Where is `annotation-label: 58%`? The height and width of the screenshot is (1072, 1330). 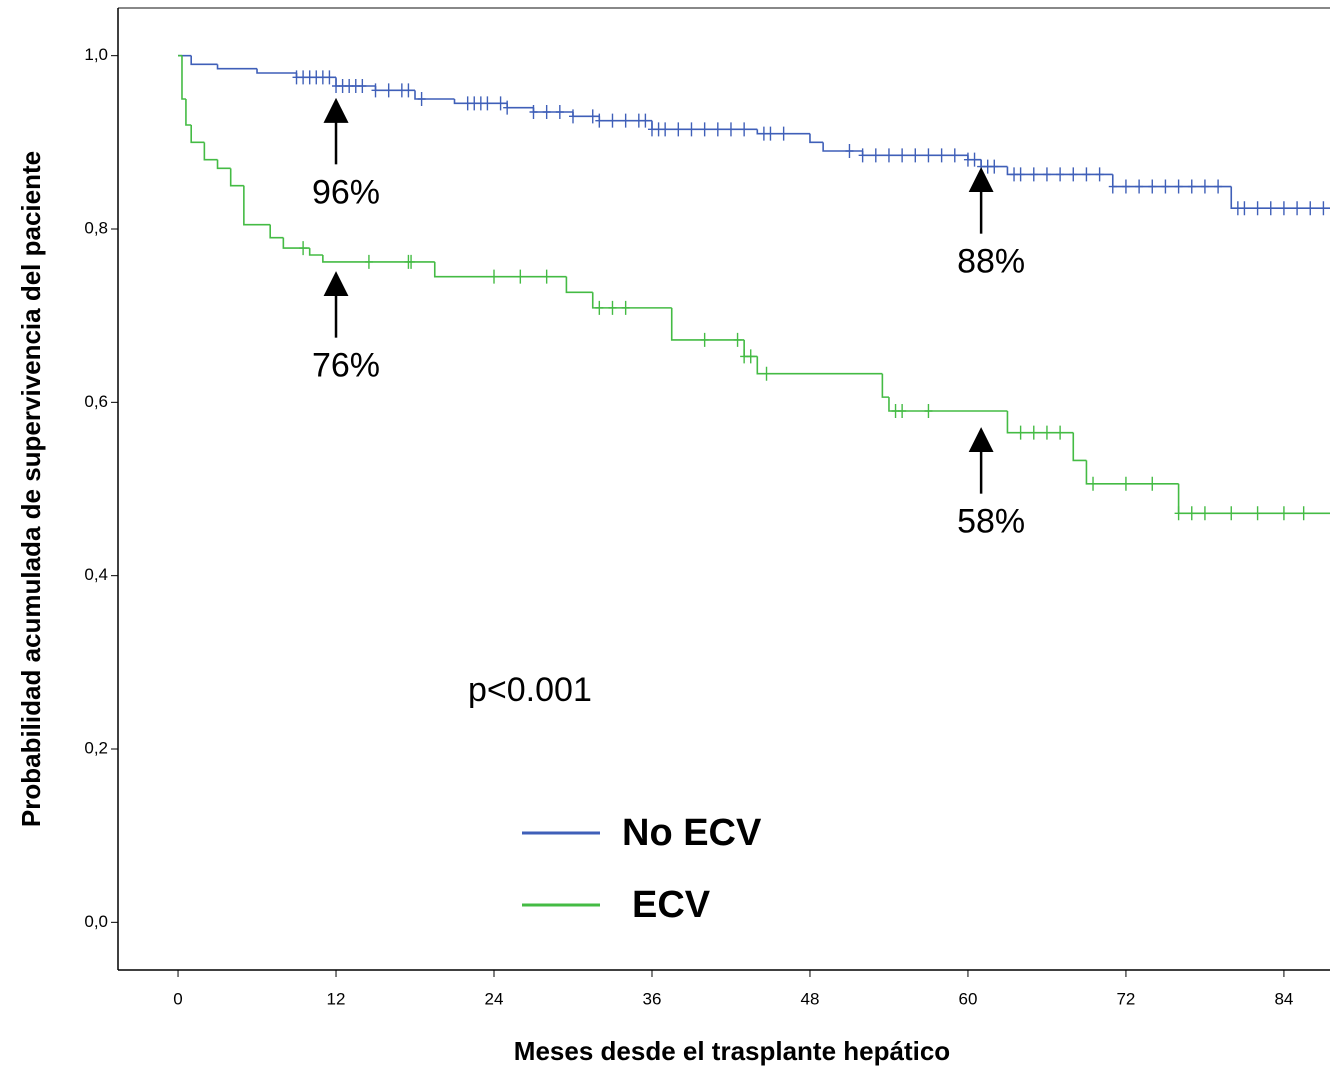
annotation-label: 58% is located at coordinates (991, 522).